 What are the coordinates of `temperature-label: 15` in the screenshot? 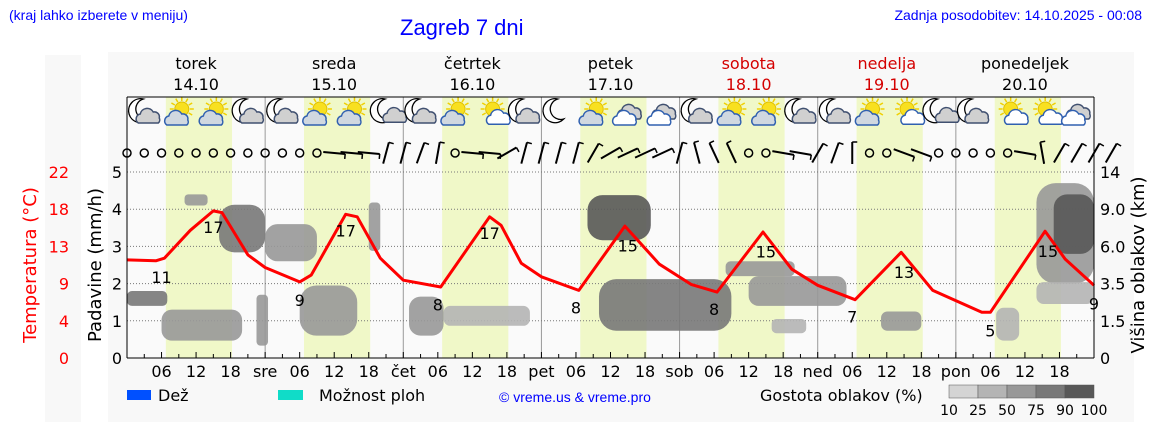 It's located at (628, 245).